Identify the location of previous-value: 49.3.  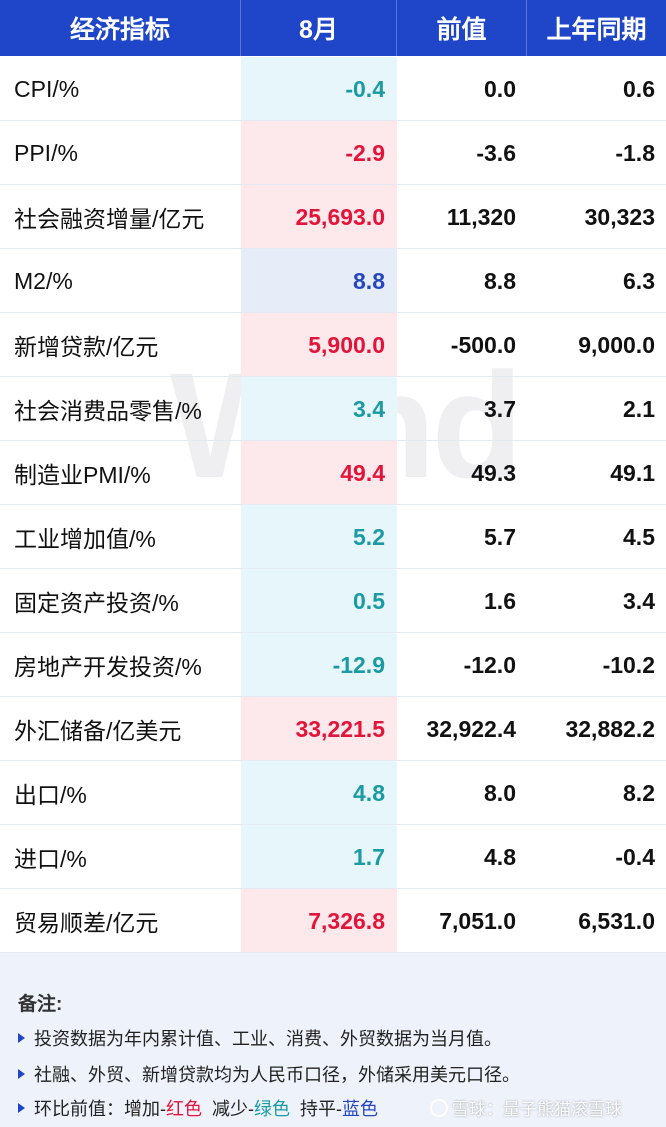
(493, 472).